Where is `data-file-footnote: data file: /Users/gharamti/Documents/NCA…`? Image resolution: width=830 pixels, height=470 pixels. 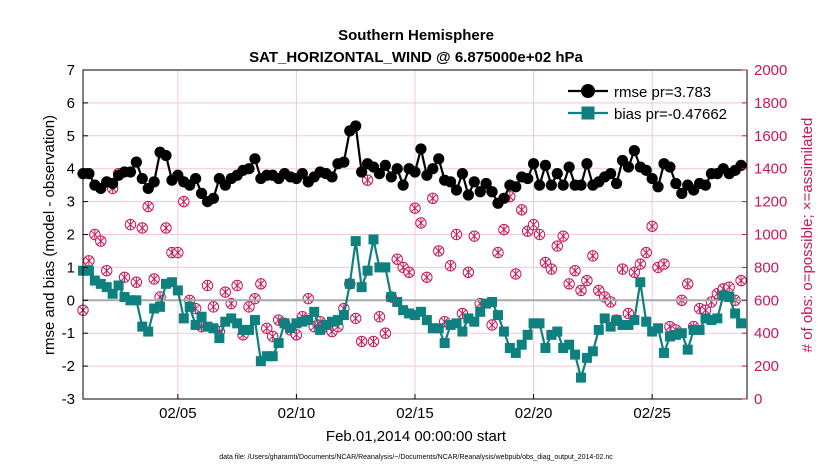
data-file-footnote: data file: /Users/gharamti/Documents/NCA… is located at coordinates (416, 457).